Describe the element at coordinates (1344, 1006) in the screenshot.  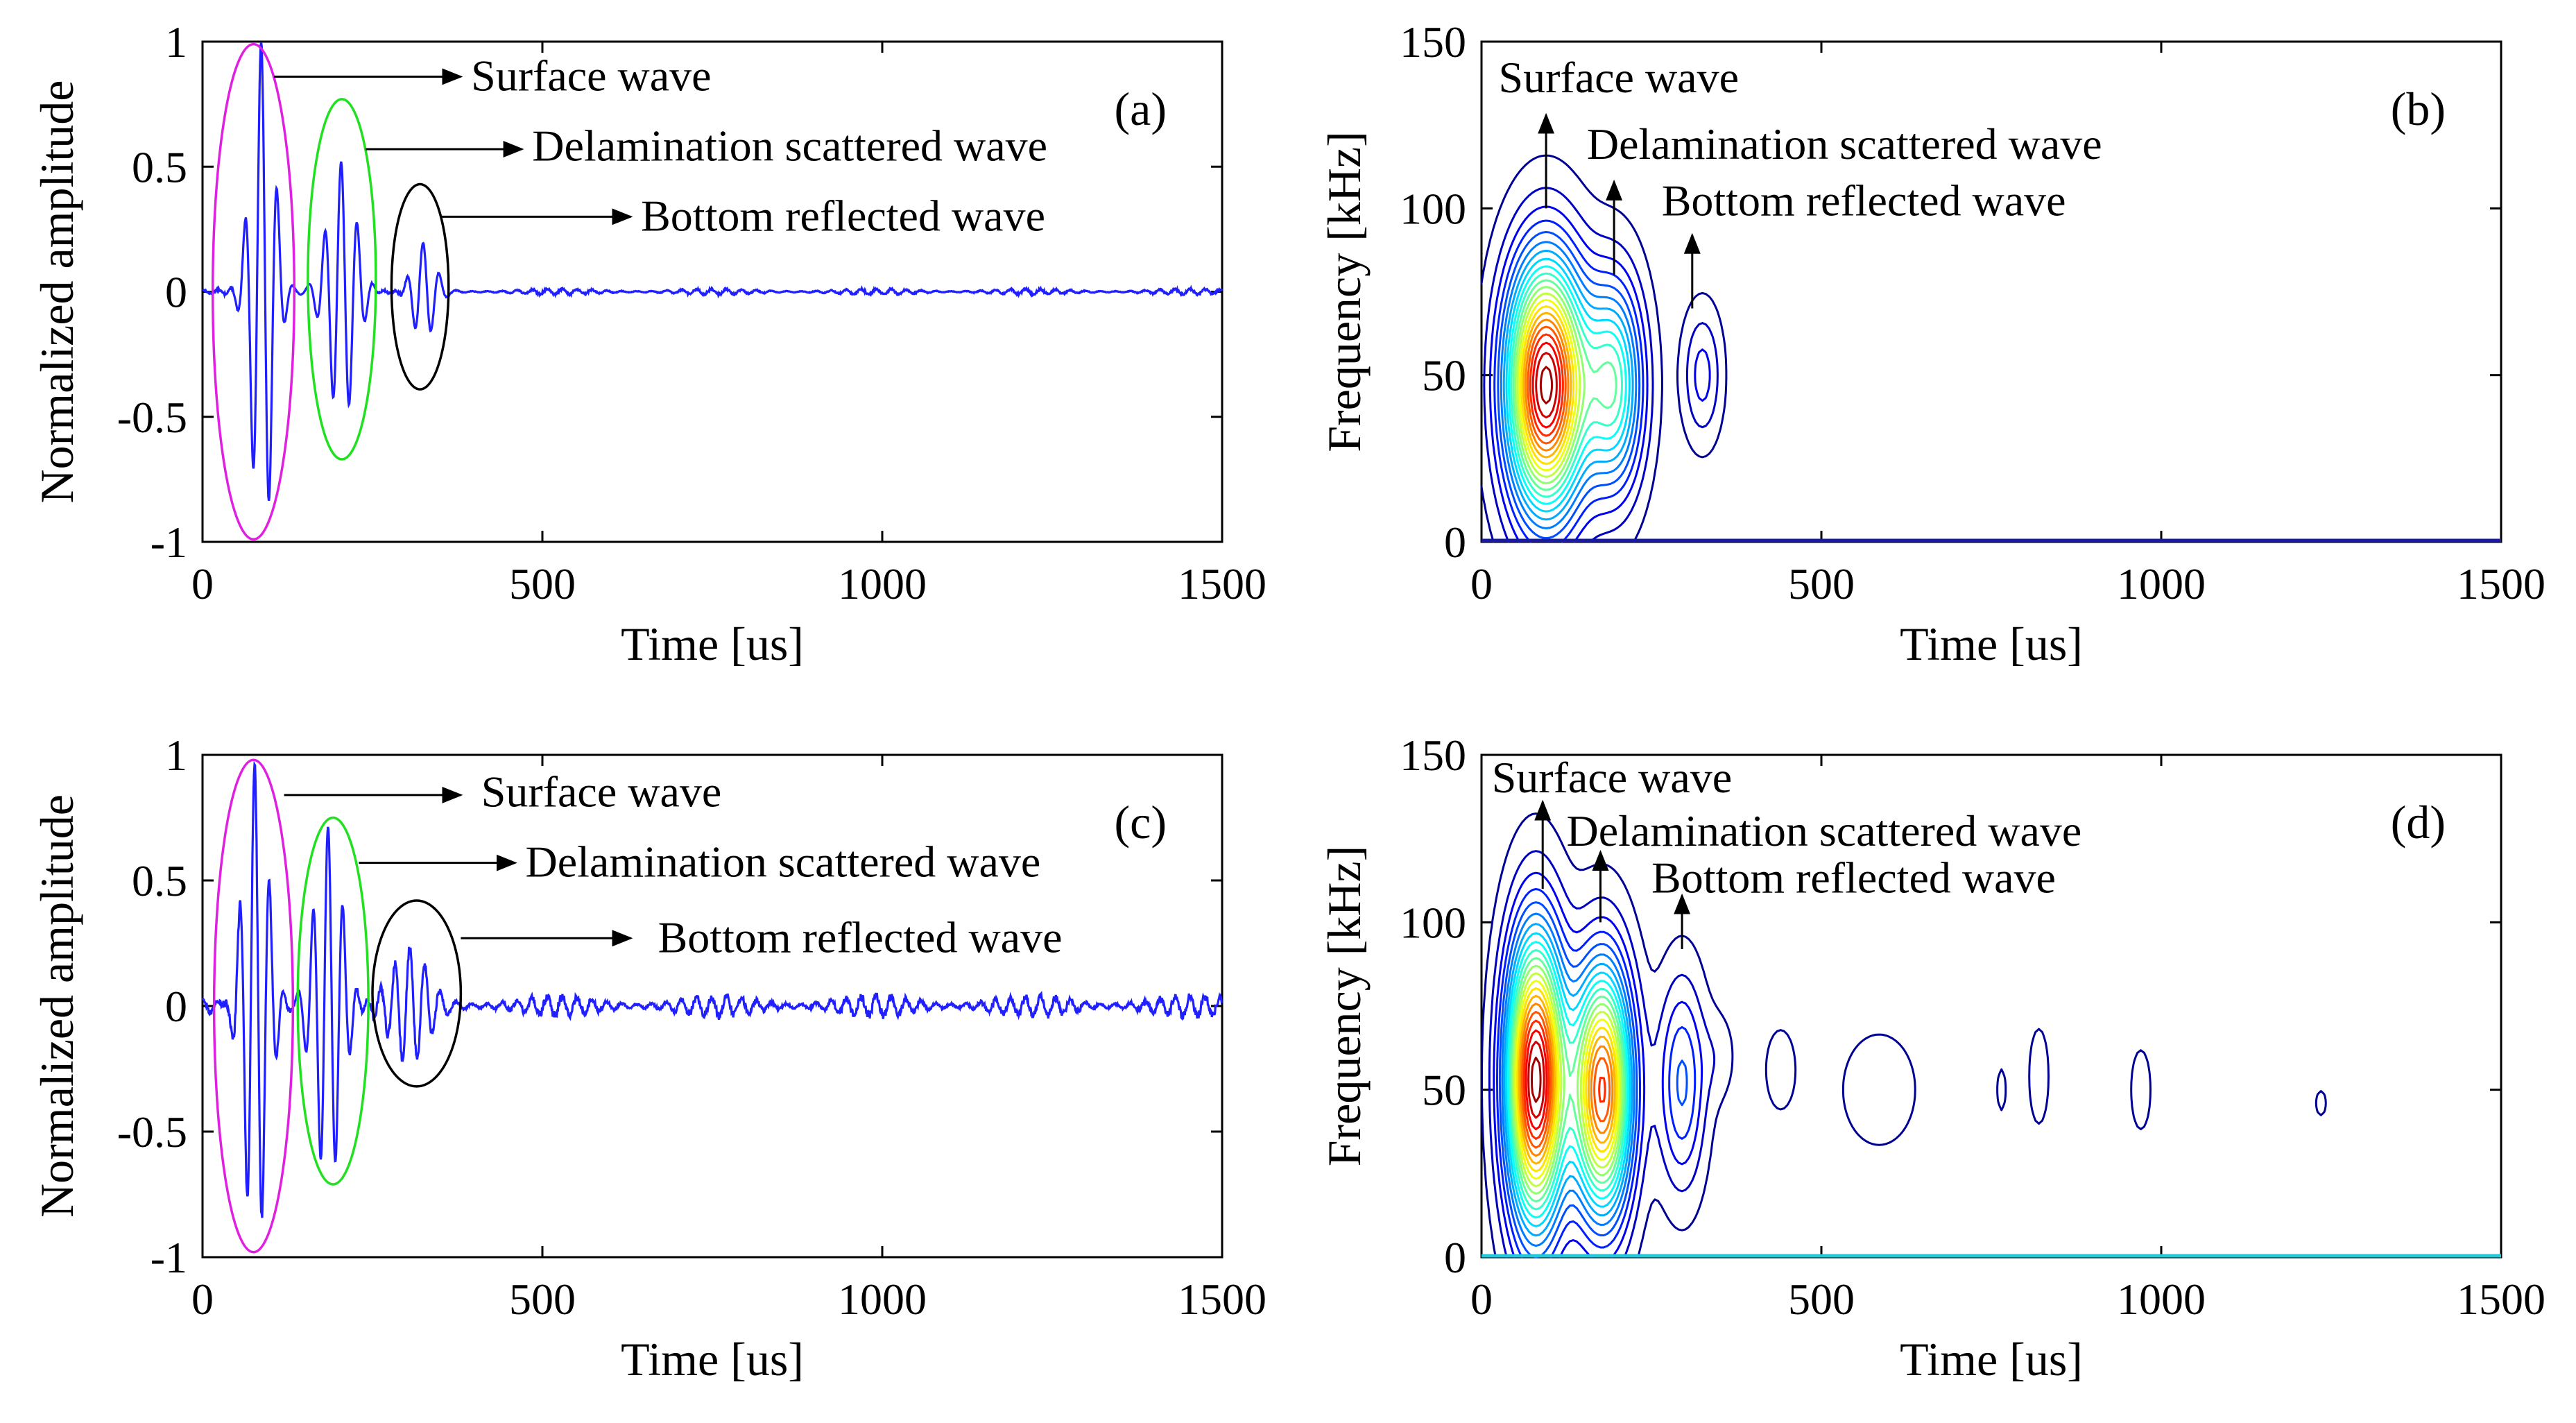
I see `y-axis-label: Frequency [kHz]` at that location.